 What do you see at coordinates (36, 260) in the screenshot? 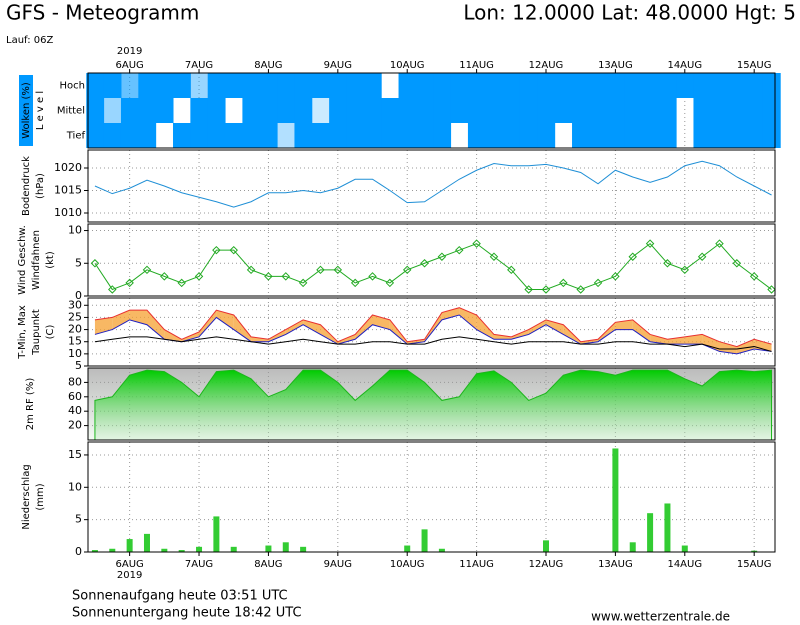
I see `y-axis-label: Windfahnen` at bounding box center [36, 260].